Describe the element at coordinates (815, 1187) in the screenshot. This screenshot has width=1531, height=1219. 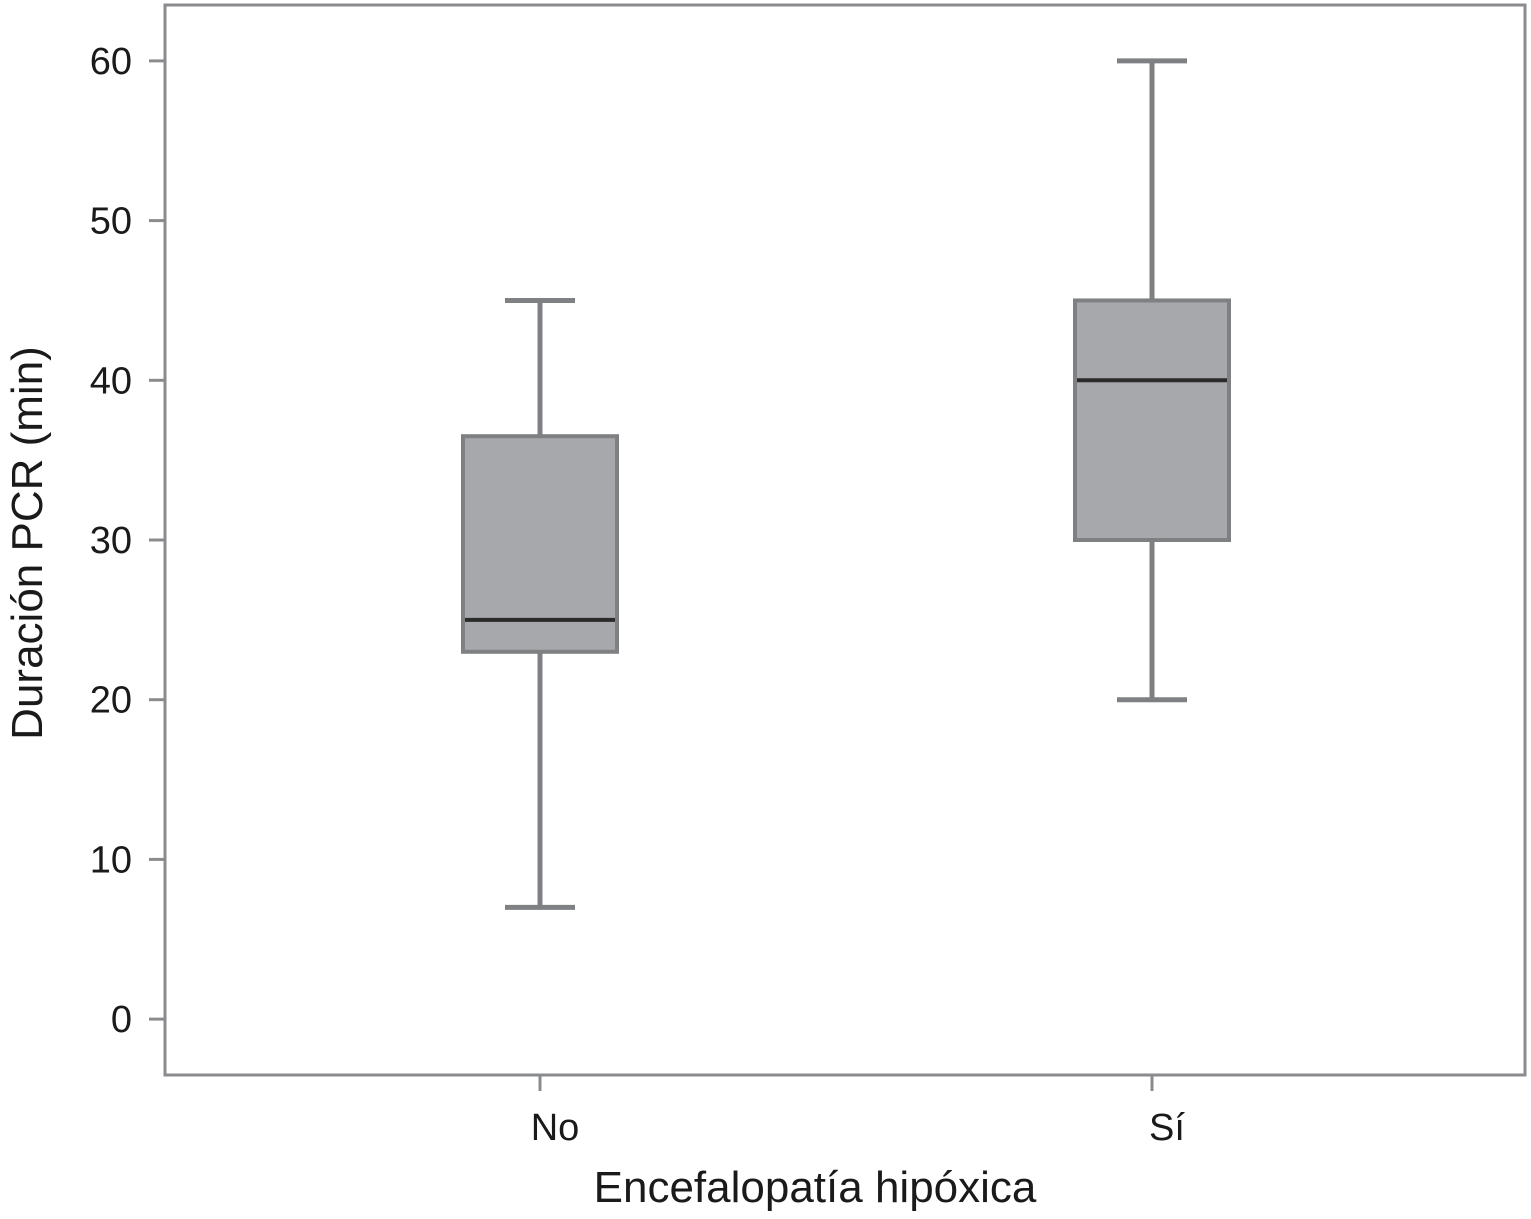
I see `x-axis-title: Encefalopatía hipóxica` at that location.